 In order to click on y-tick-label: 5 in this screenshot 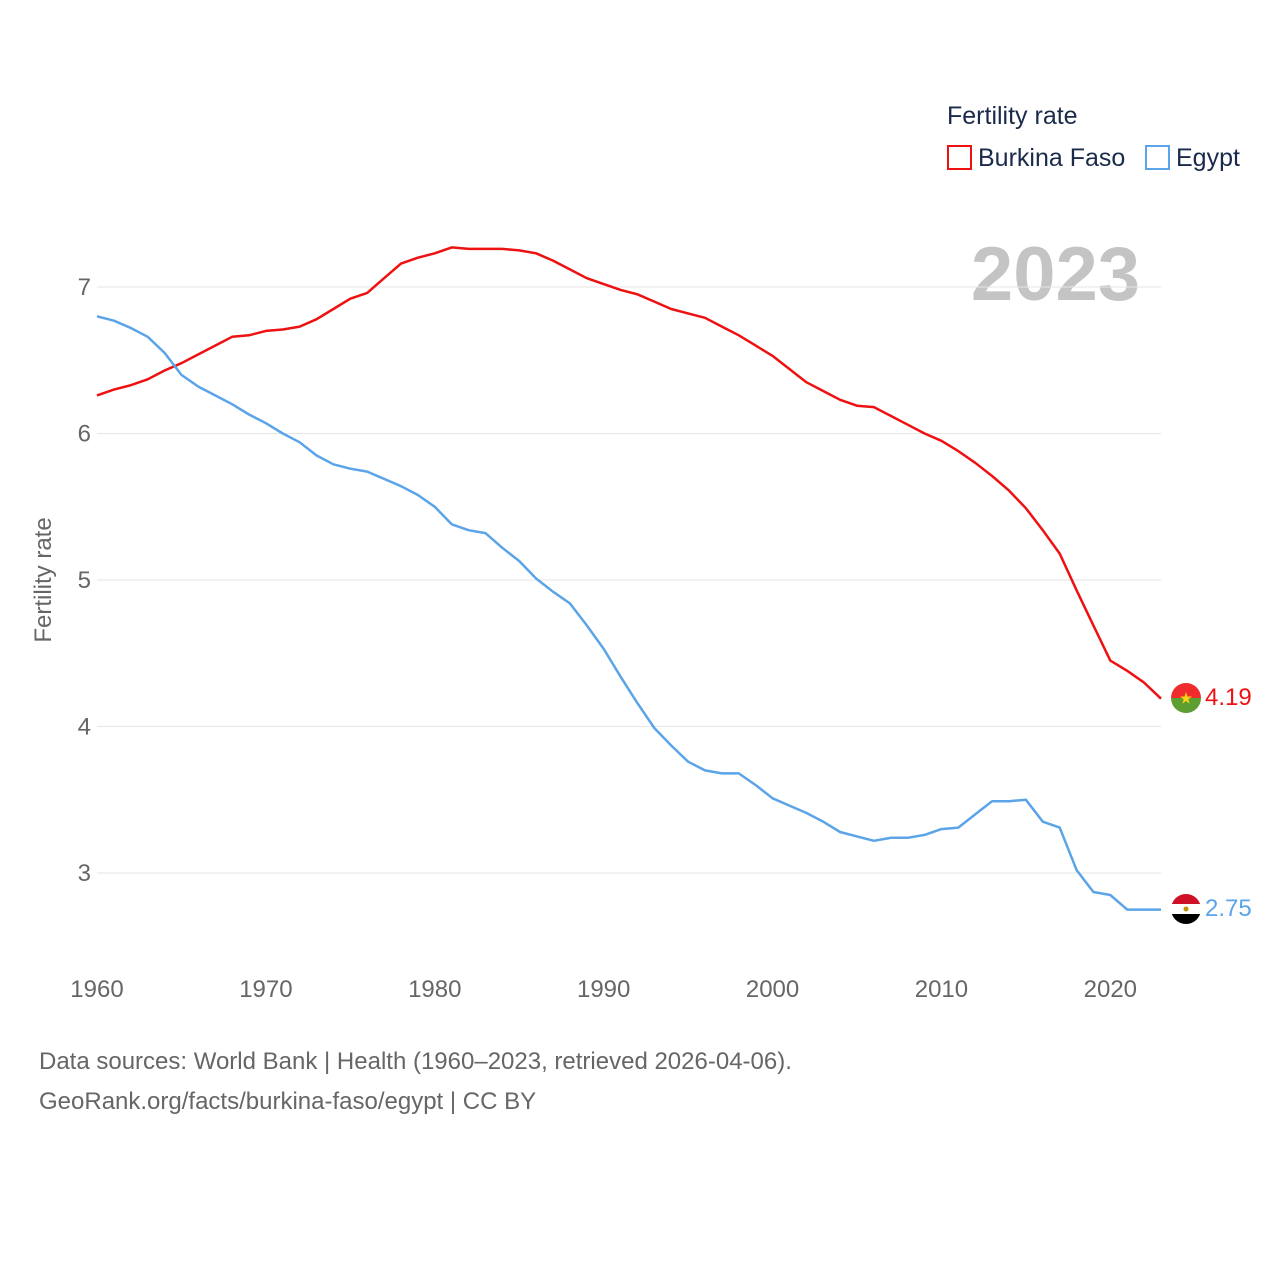, I will do `click(84, 580)`.